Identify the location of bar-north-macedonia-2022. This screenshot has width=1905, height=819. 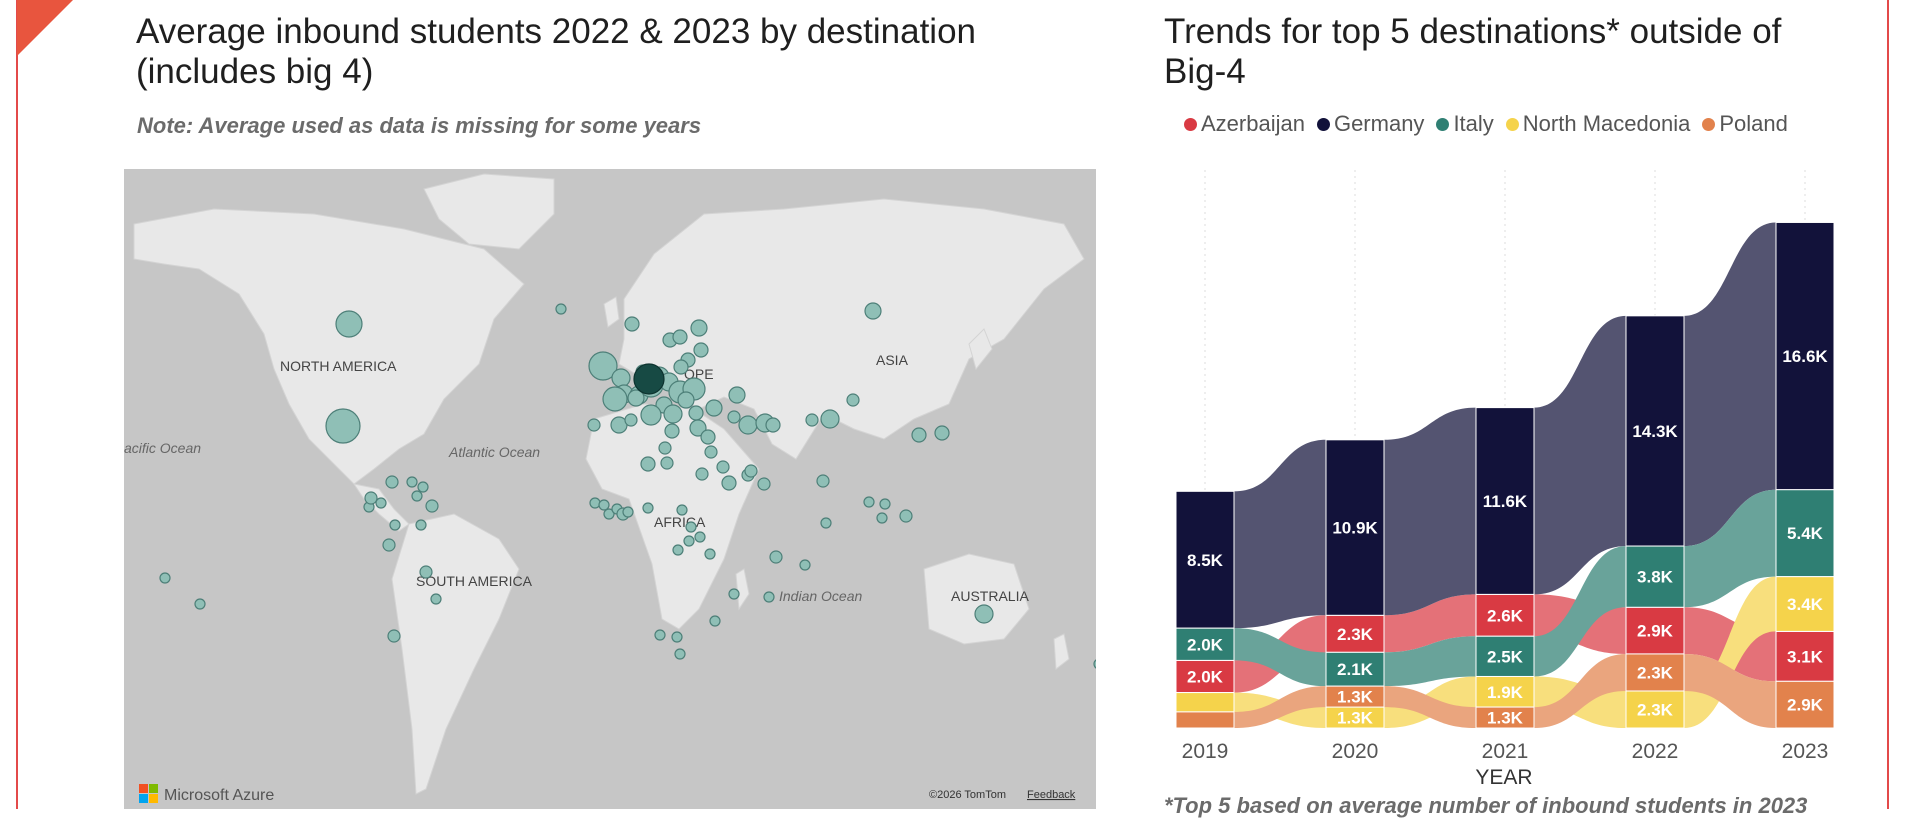
(1655, 709).